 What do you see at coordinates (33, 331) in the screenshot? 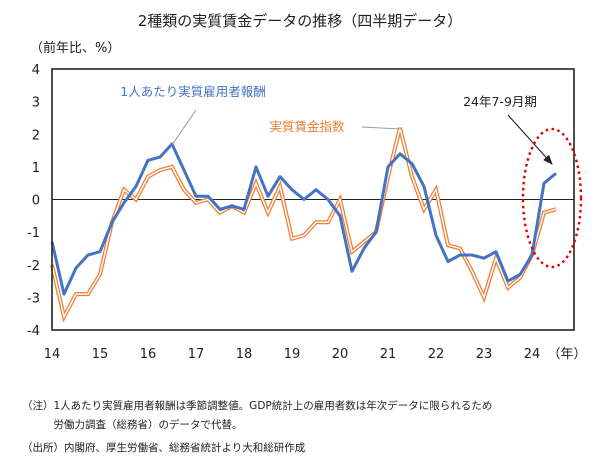
I see `y-tick-label: -4` at bounding box center [33, 331].